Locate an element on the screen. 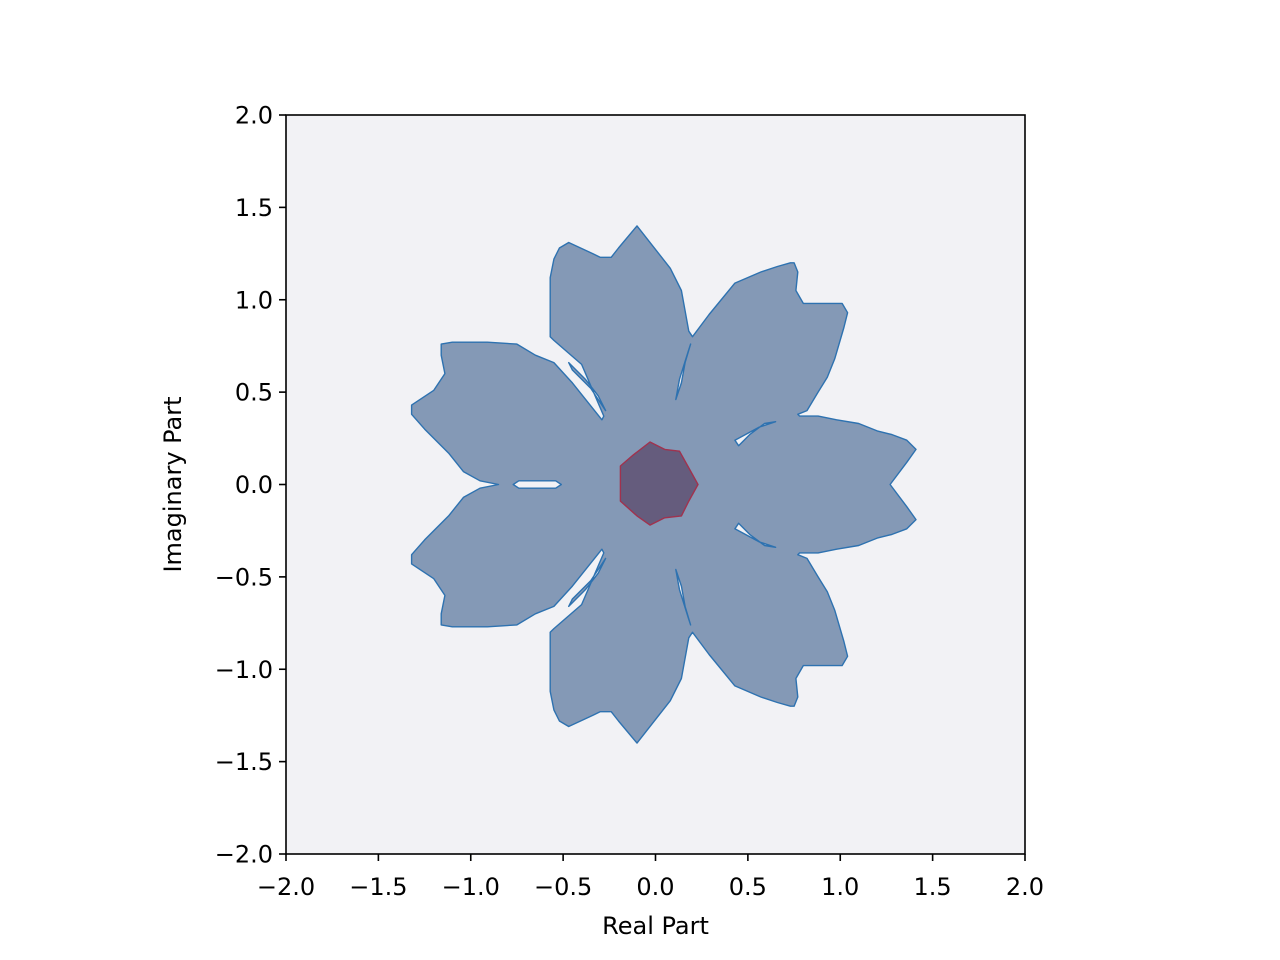  x-tick-label: −2.0 is located at coordinates (286, 887).